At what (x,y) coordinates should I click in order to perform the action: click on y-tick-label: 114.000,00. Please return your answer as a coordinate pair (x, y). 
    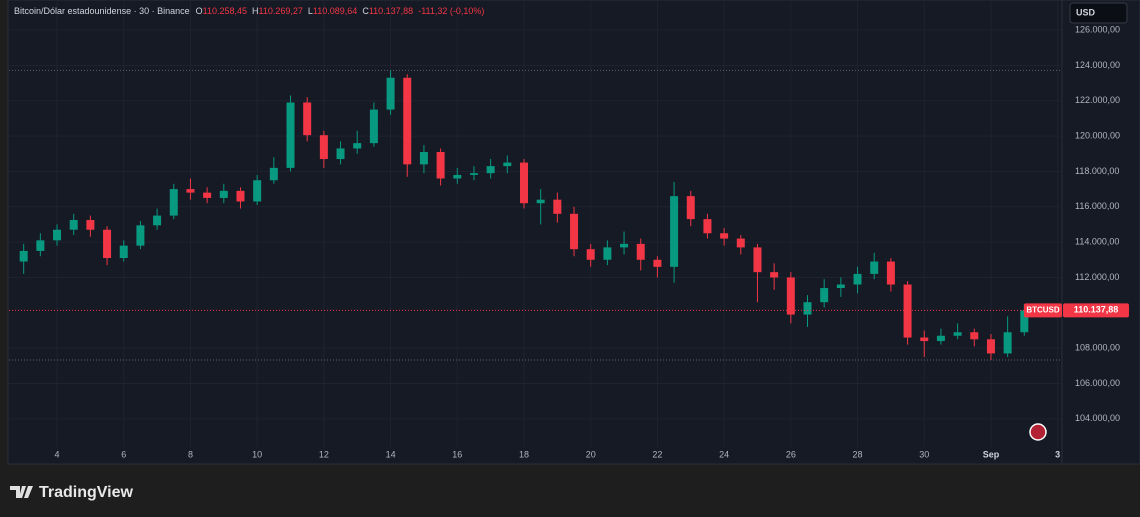
    Looking at the image, I should click on (1097, 241).